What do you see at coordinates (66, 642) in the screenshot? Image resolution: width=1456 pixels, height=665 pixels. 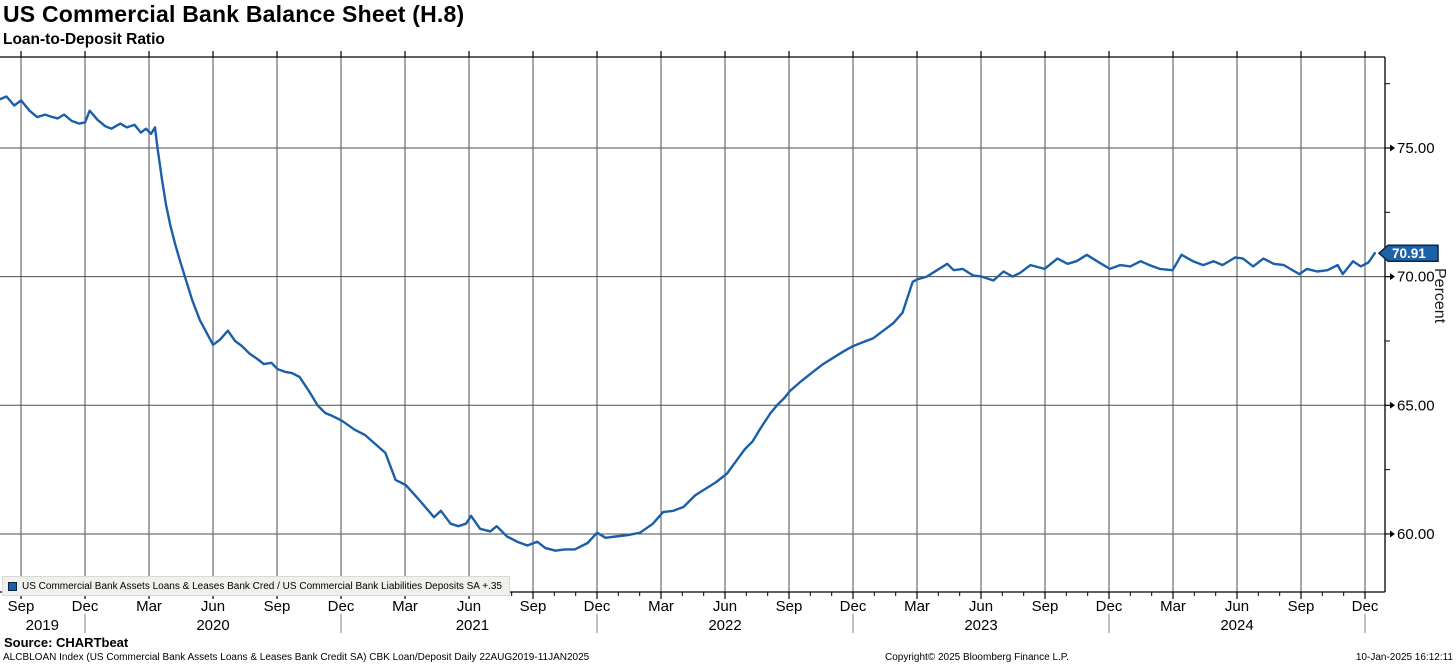 I see `source-label: Source: CHARTbeat` at bounding box center [66, 642].